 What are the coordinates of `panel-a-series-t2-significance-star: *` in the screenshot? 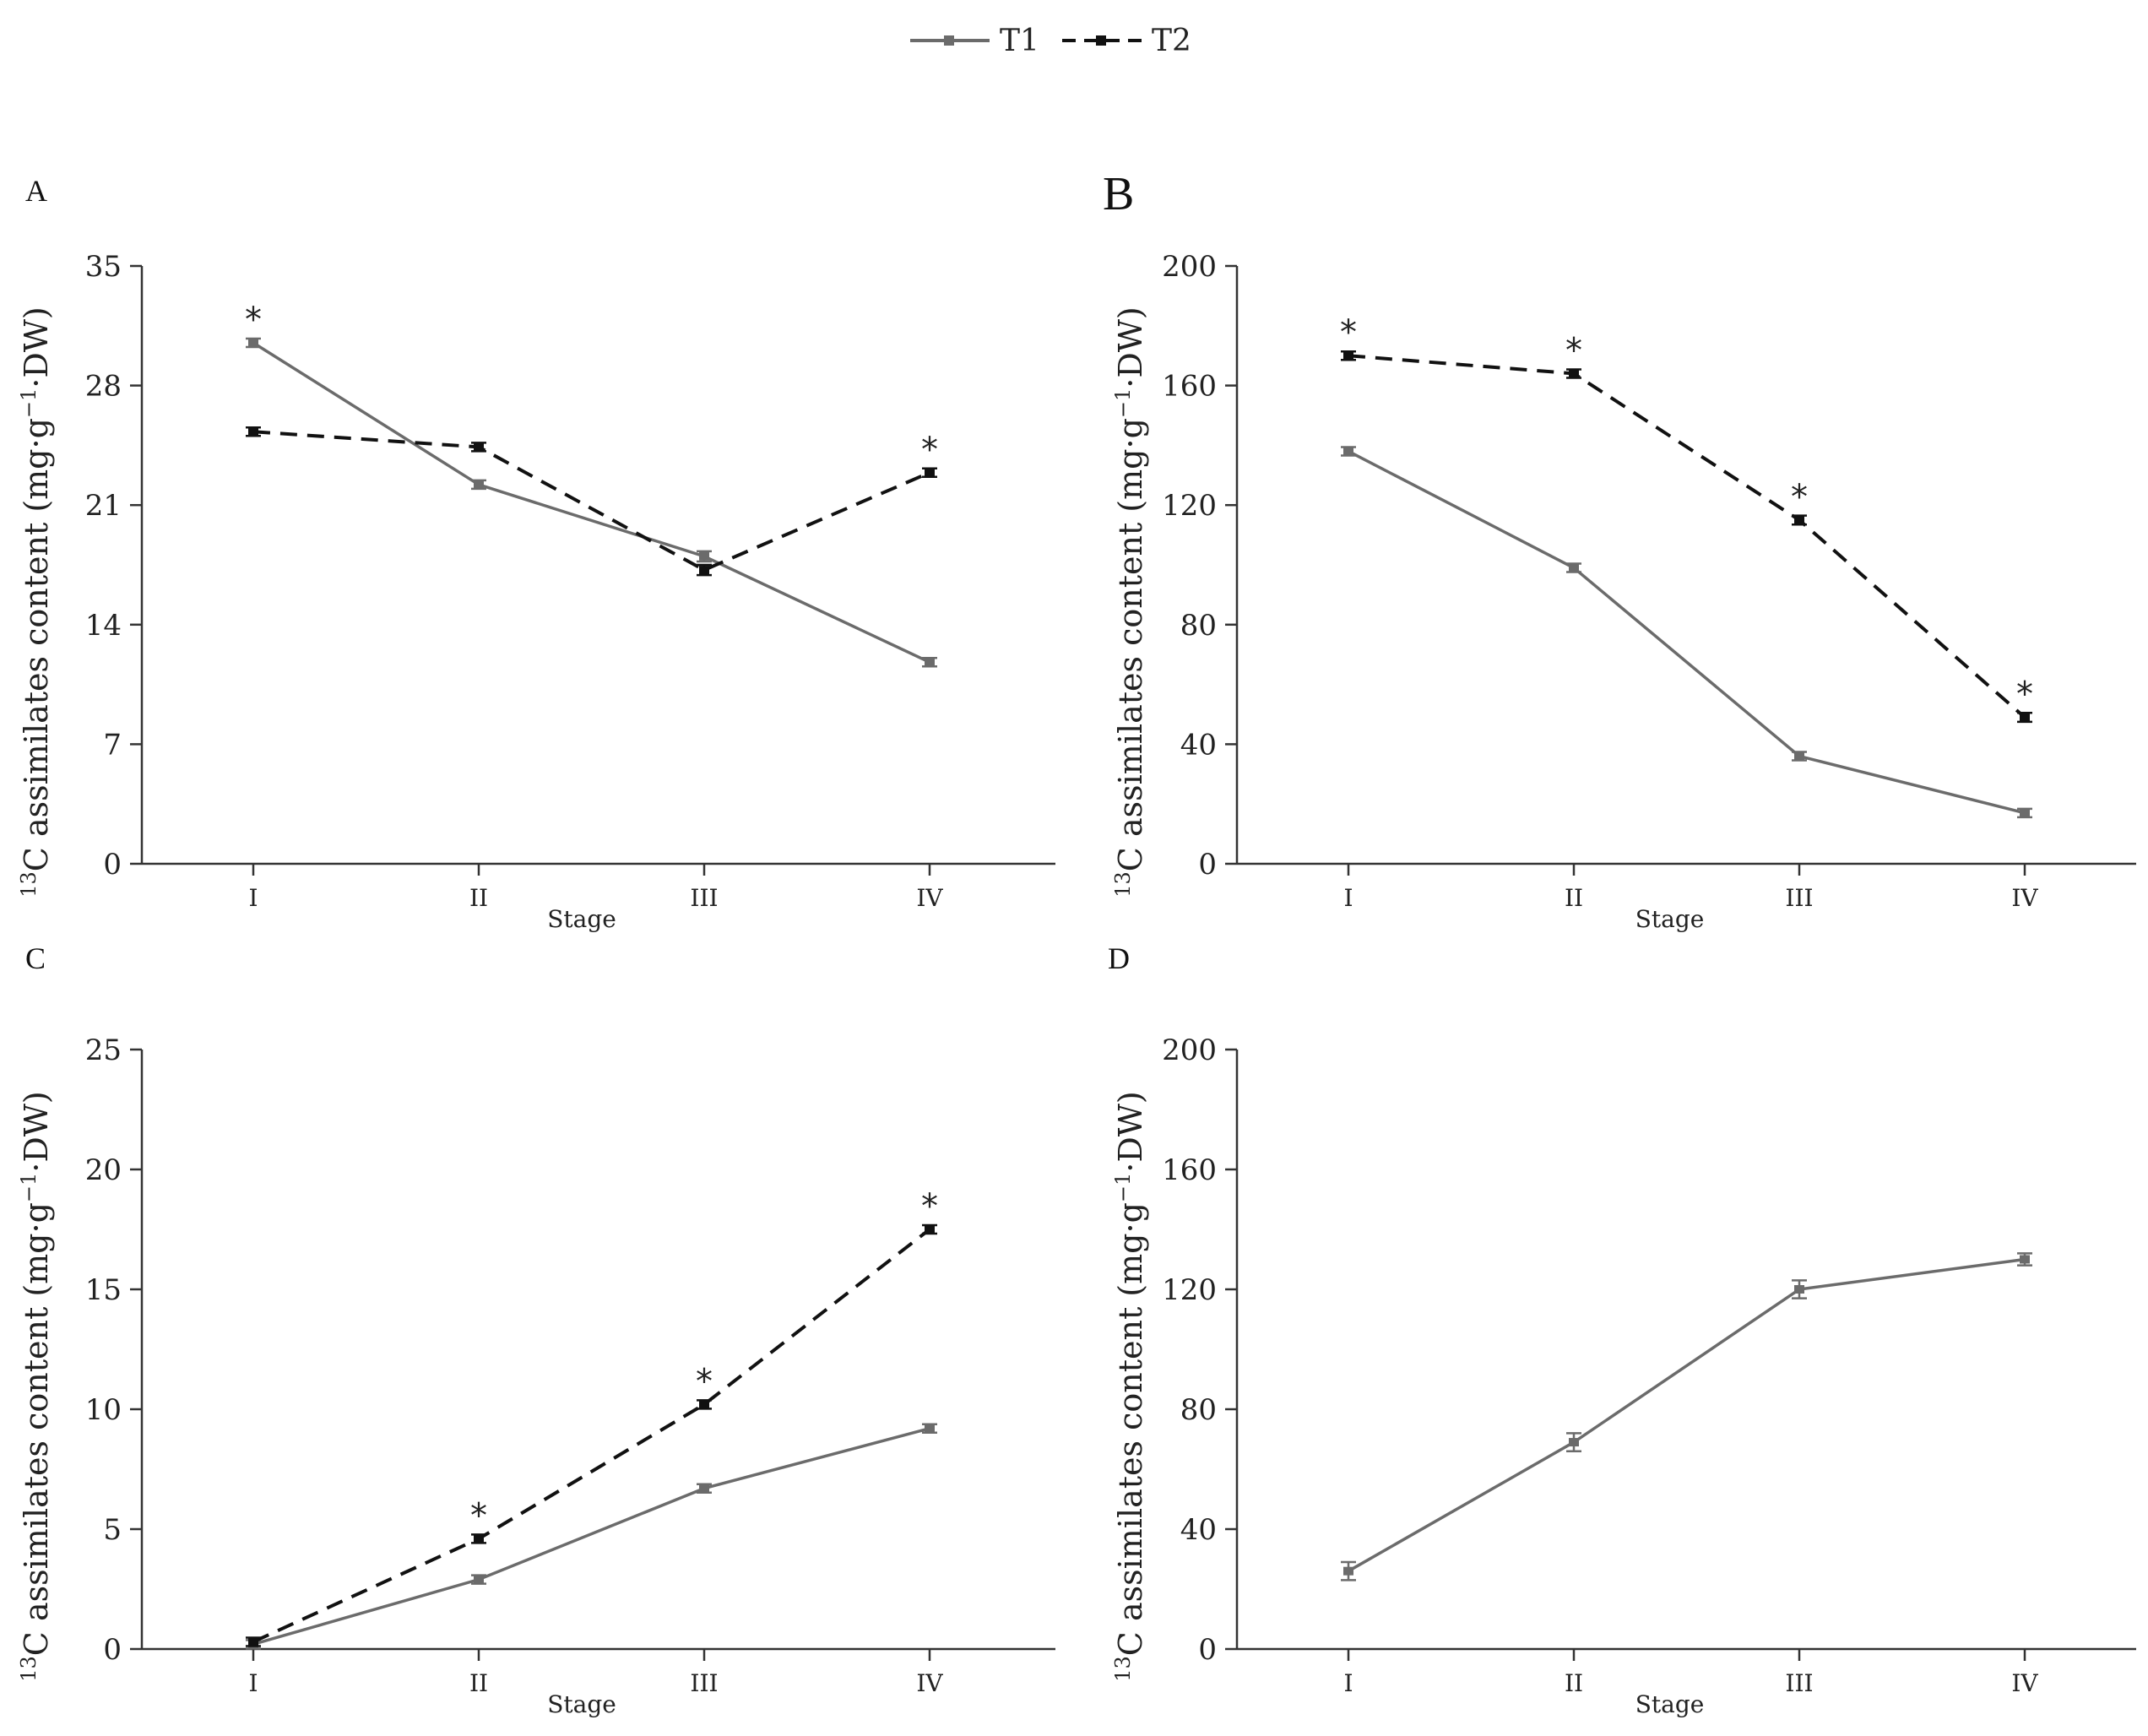 It's located at (929, 450).